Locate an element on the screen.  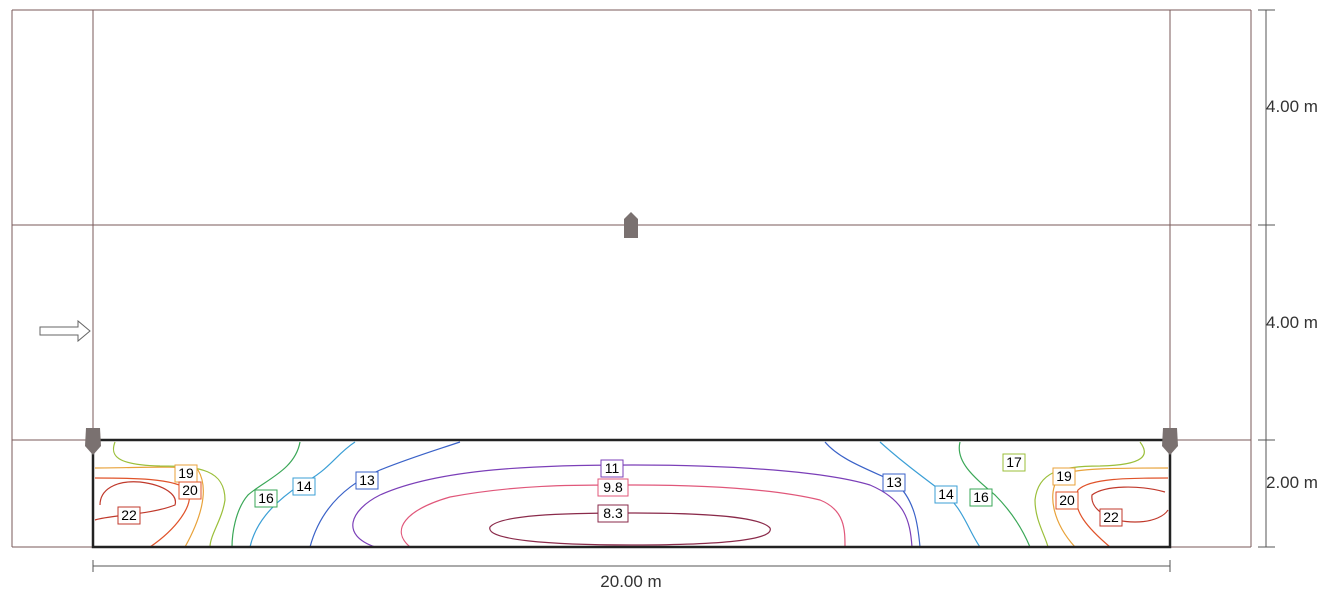
contour-label-20-left: 20 is located at coordinates (190, 490).